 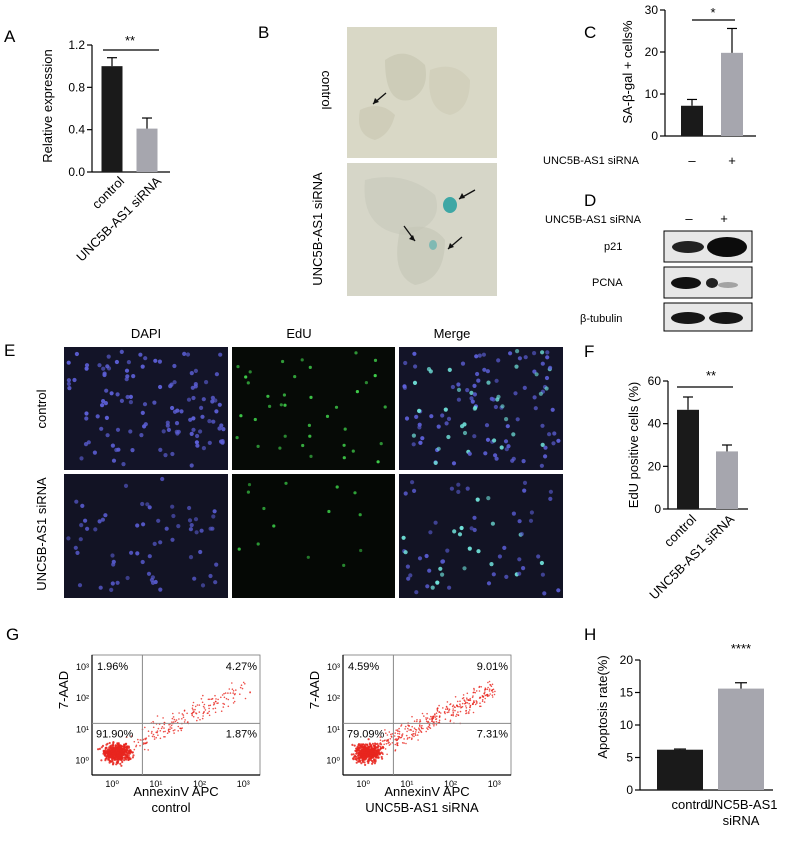 What do you see at coordinates (406, 784) in the screenshot?
I see `x-tick-label: 10¹` at bounding box center [406, 784].